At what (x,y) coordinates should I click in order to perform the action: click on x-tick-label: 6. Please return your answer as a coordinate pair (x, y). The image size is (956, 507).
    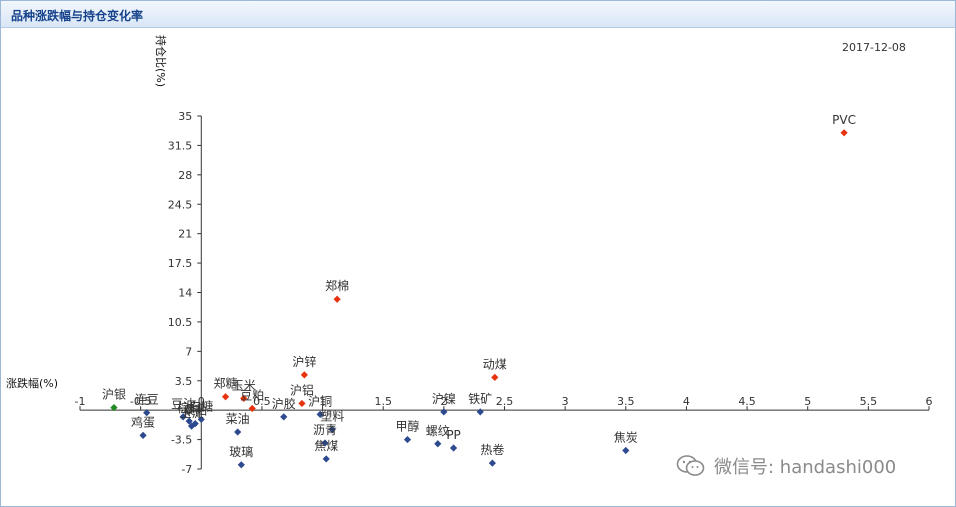
    Looking at the image, I should click on (929, 401).